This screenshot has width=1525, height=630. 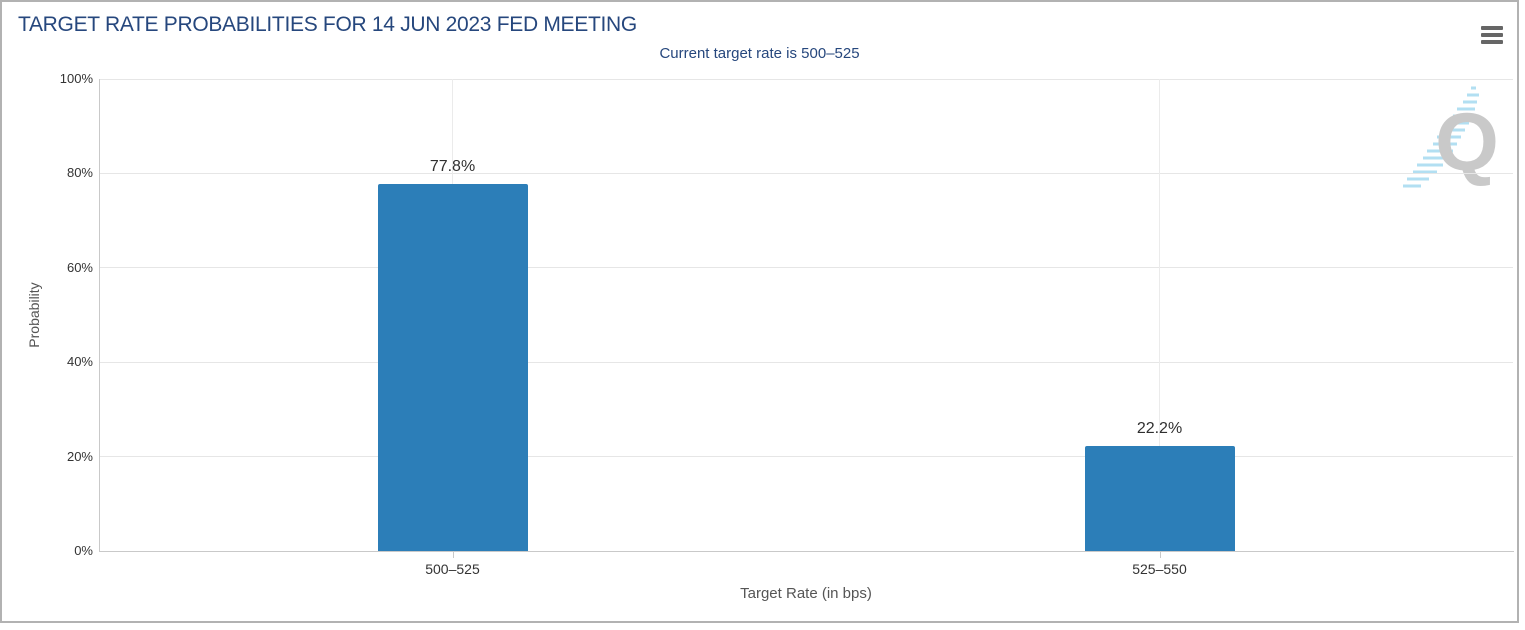 What do you see at coordinates (34, 315) in the screenshot?
I see `y-axis-title: Probability` at bounding box center [34, 315].